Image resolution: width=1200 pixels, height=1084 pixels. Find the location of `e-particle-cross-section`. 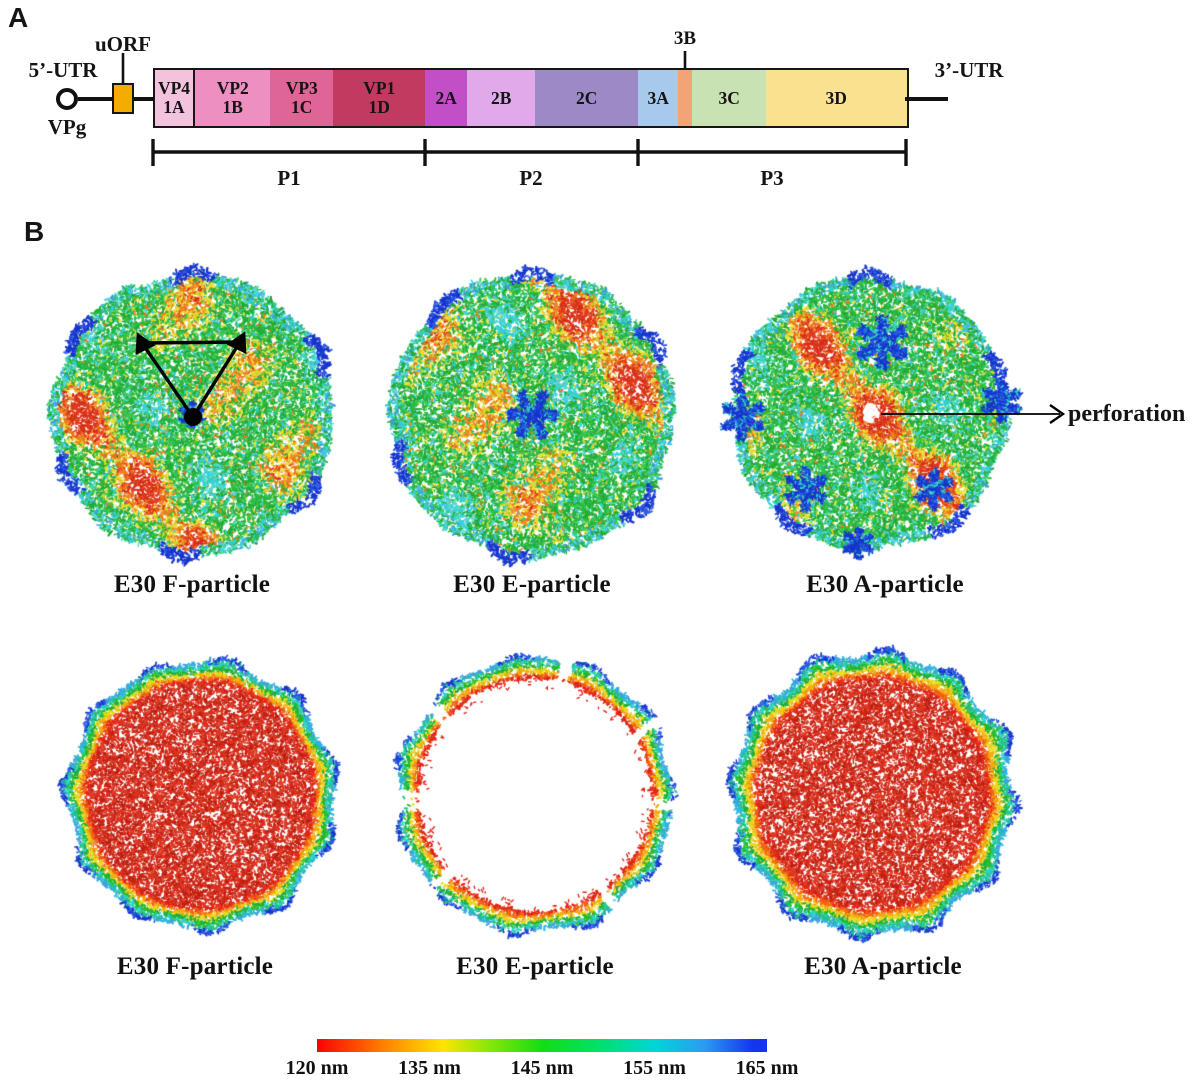

e-particle-cross-section is located at coordinates (535, 795).